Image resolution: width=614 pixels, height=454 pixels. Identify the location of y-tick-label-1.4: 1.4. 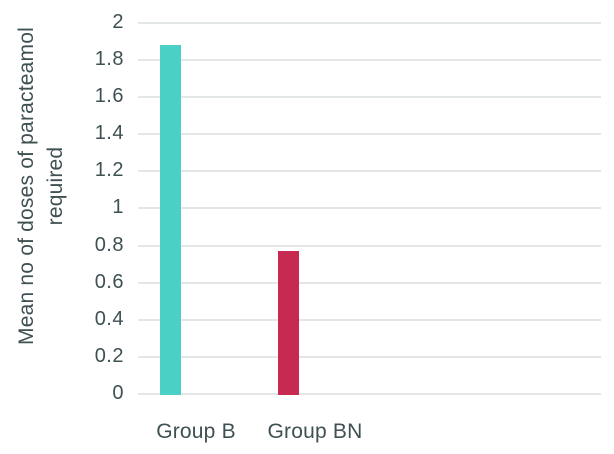
(109, 133).